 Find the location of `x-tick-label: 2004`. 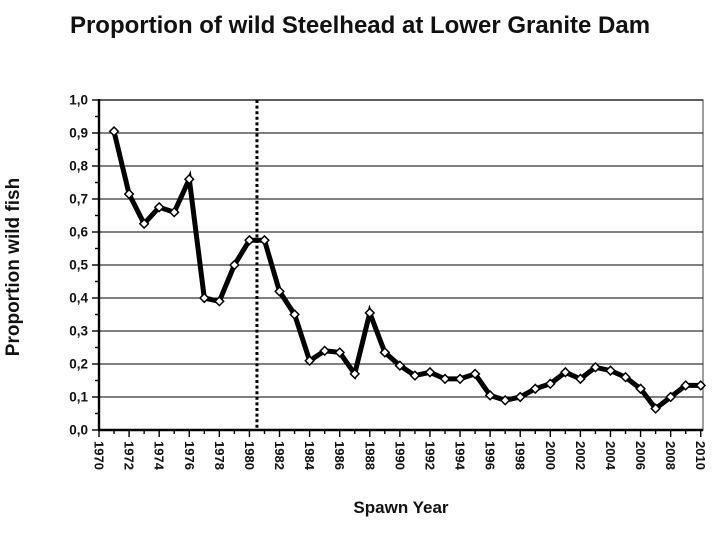

x-tick-label: 2004 is located at coordinates (610, 456).